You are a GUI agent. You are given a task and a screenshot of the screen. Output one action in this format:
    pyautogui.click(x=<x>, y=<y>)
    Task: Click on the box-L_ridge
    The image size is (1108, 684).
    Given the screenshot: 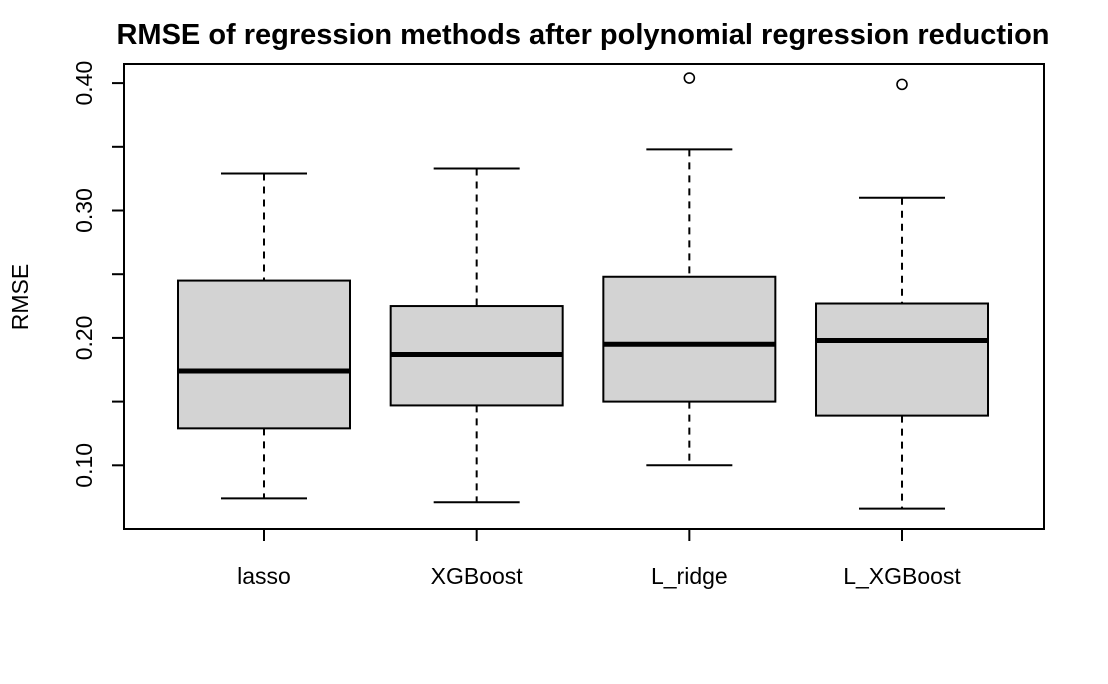 What is the action you would take?
    pyautogui.click(x=689, y=269)
    